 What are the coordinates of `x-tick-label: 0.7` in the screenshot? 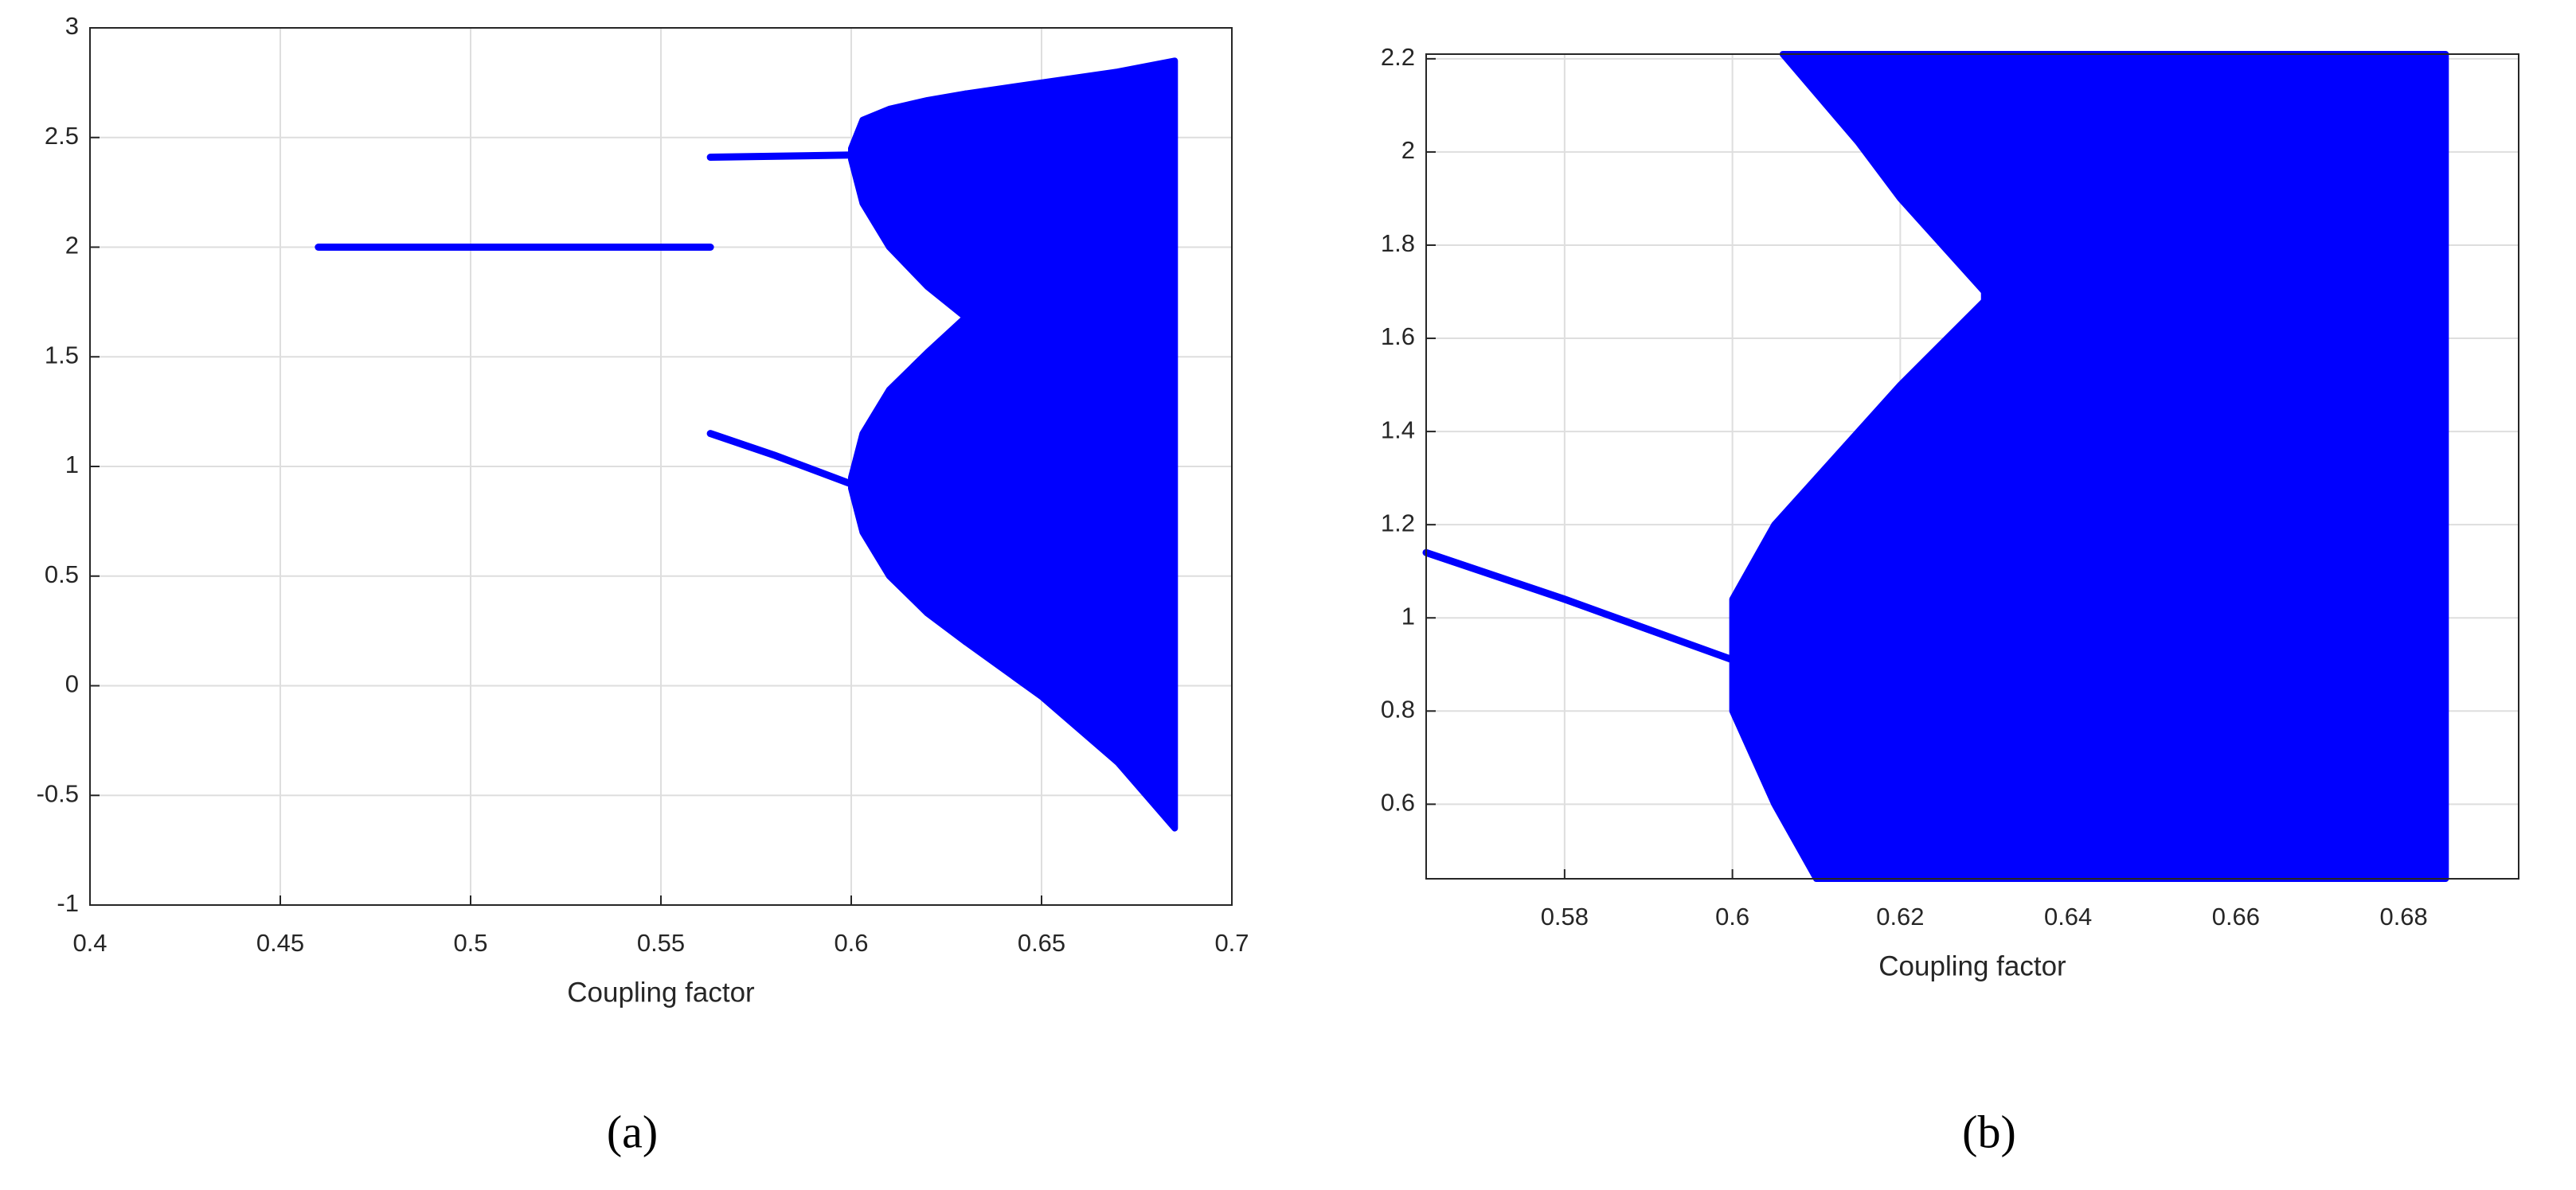 It's located at (1232, 943).